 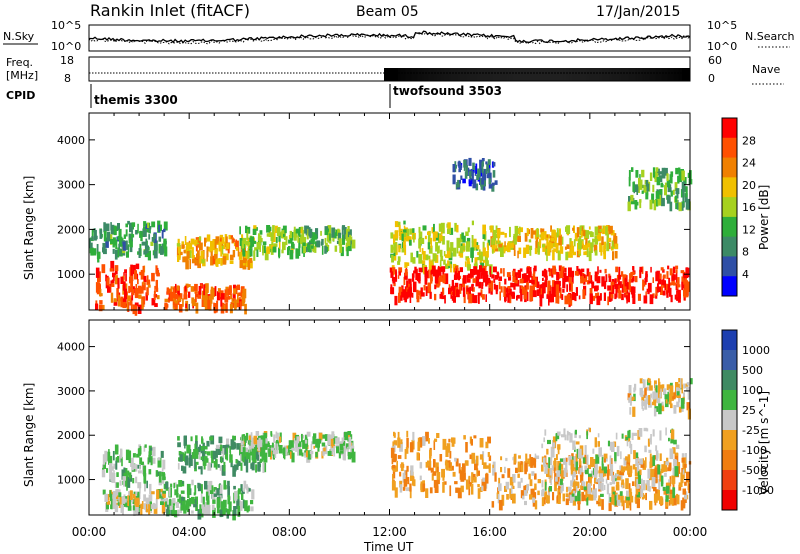 I want to click on freq-tick-bottom: 8, so click(x=67, y=78).